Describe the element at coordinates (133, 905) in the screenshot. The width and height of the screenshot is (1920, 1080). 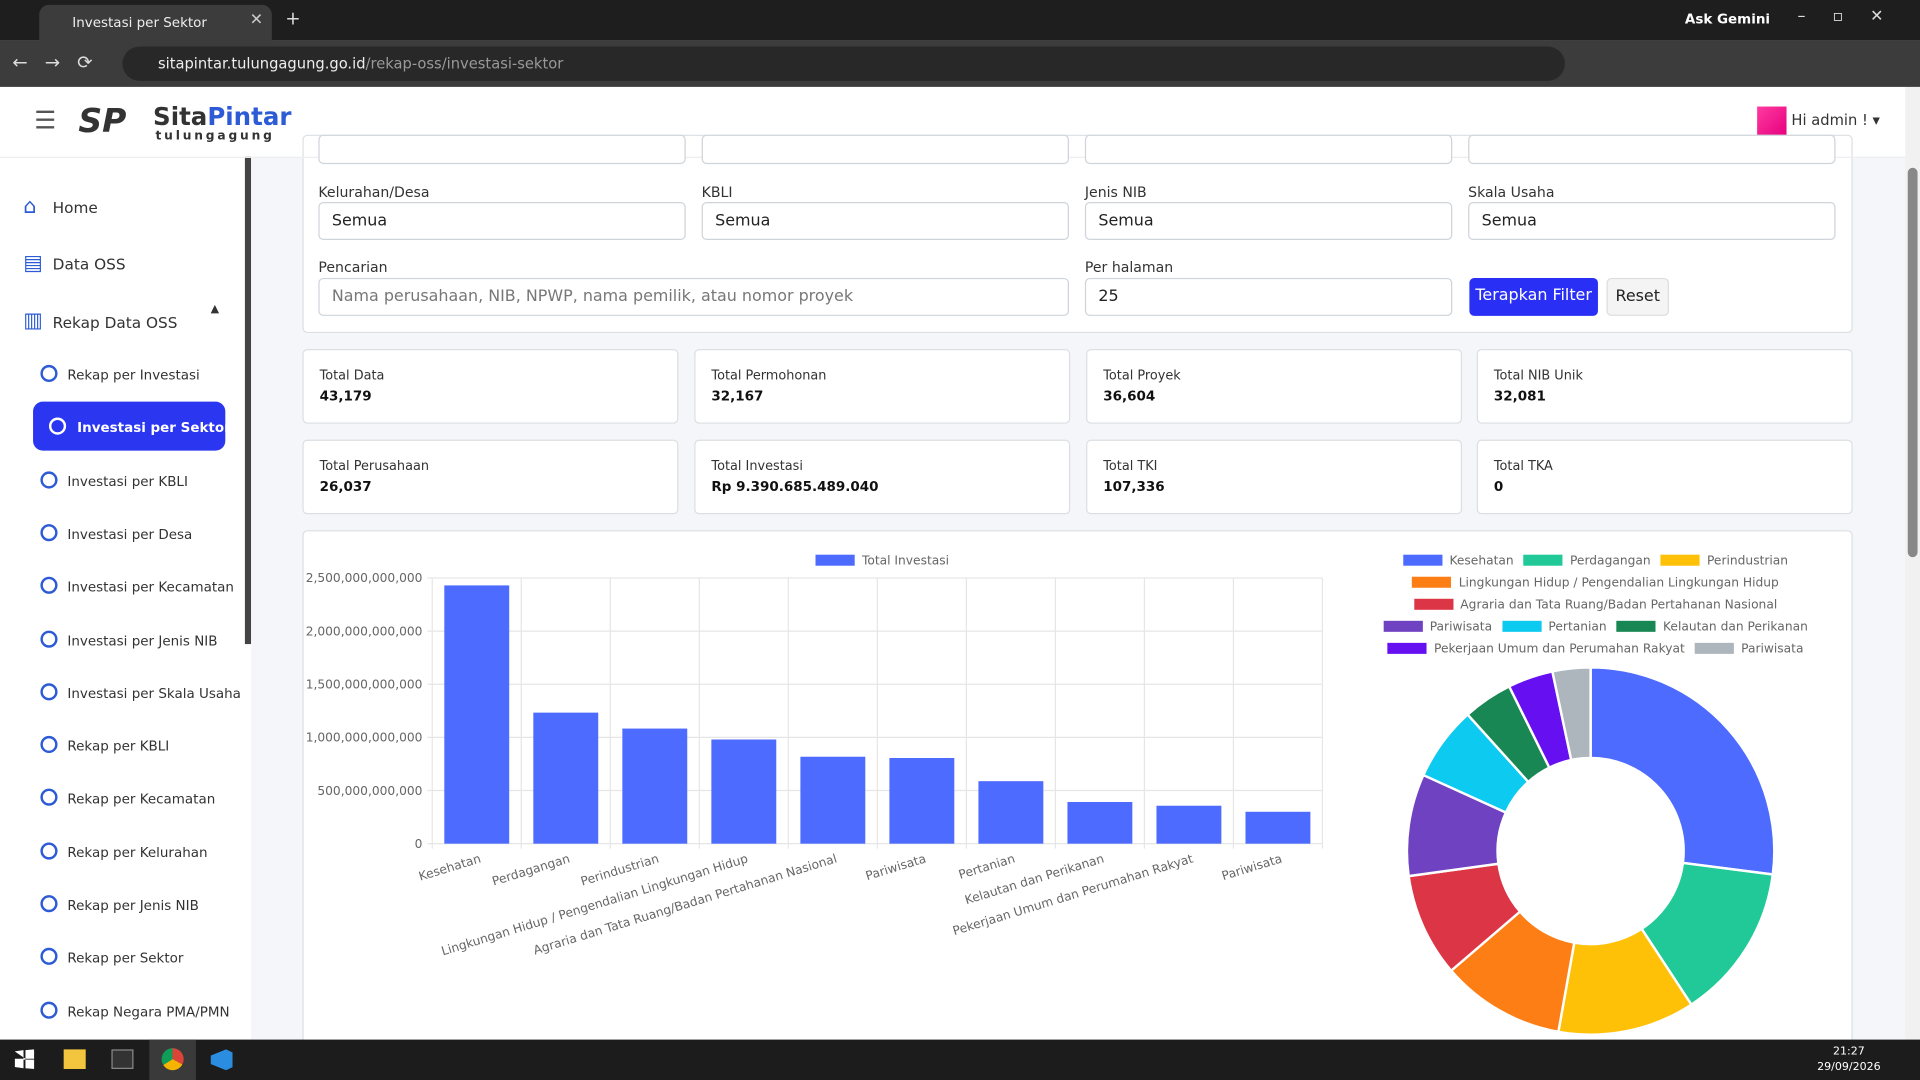
I see `nav-sub-item: Rekap per Jenis NIB` at that location.